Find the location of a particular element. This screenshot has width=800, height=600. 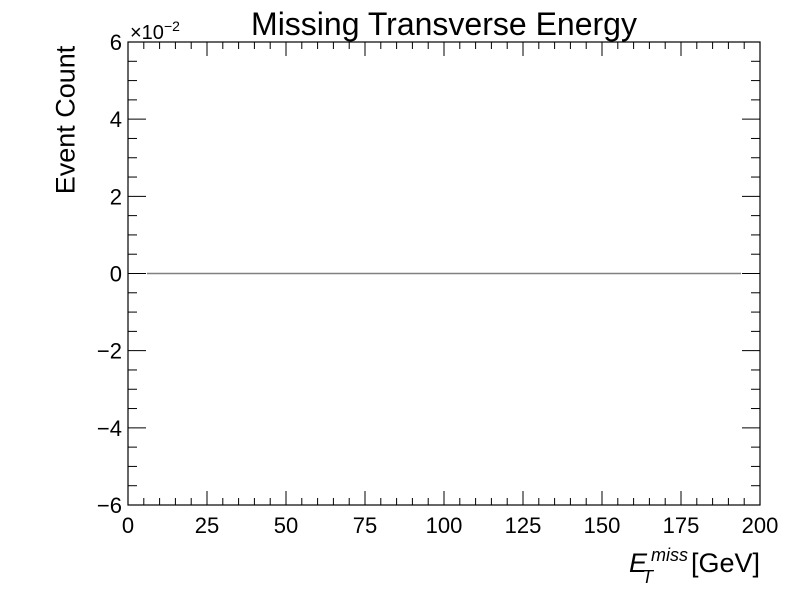

x-axis-symbol-sup: miss is located at coordinates (669, 555).